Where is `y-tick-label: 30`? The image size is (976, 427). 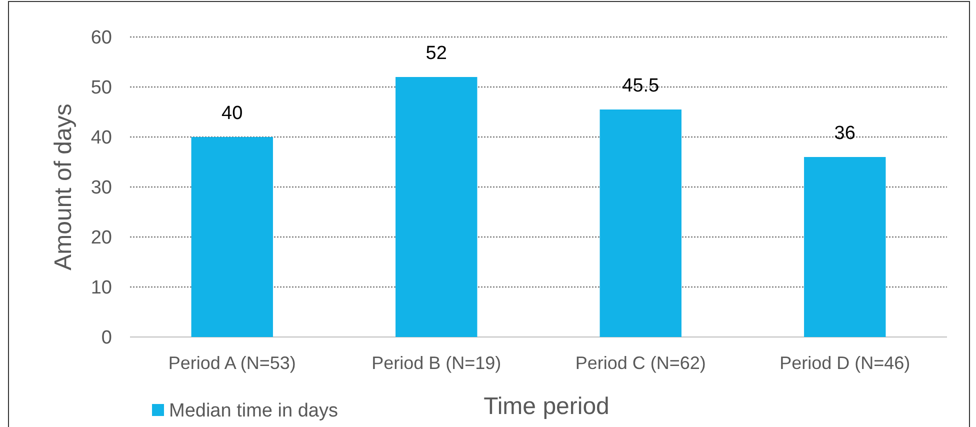
y-tick-label: 30 is located at coordinates (101, 188).